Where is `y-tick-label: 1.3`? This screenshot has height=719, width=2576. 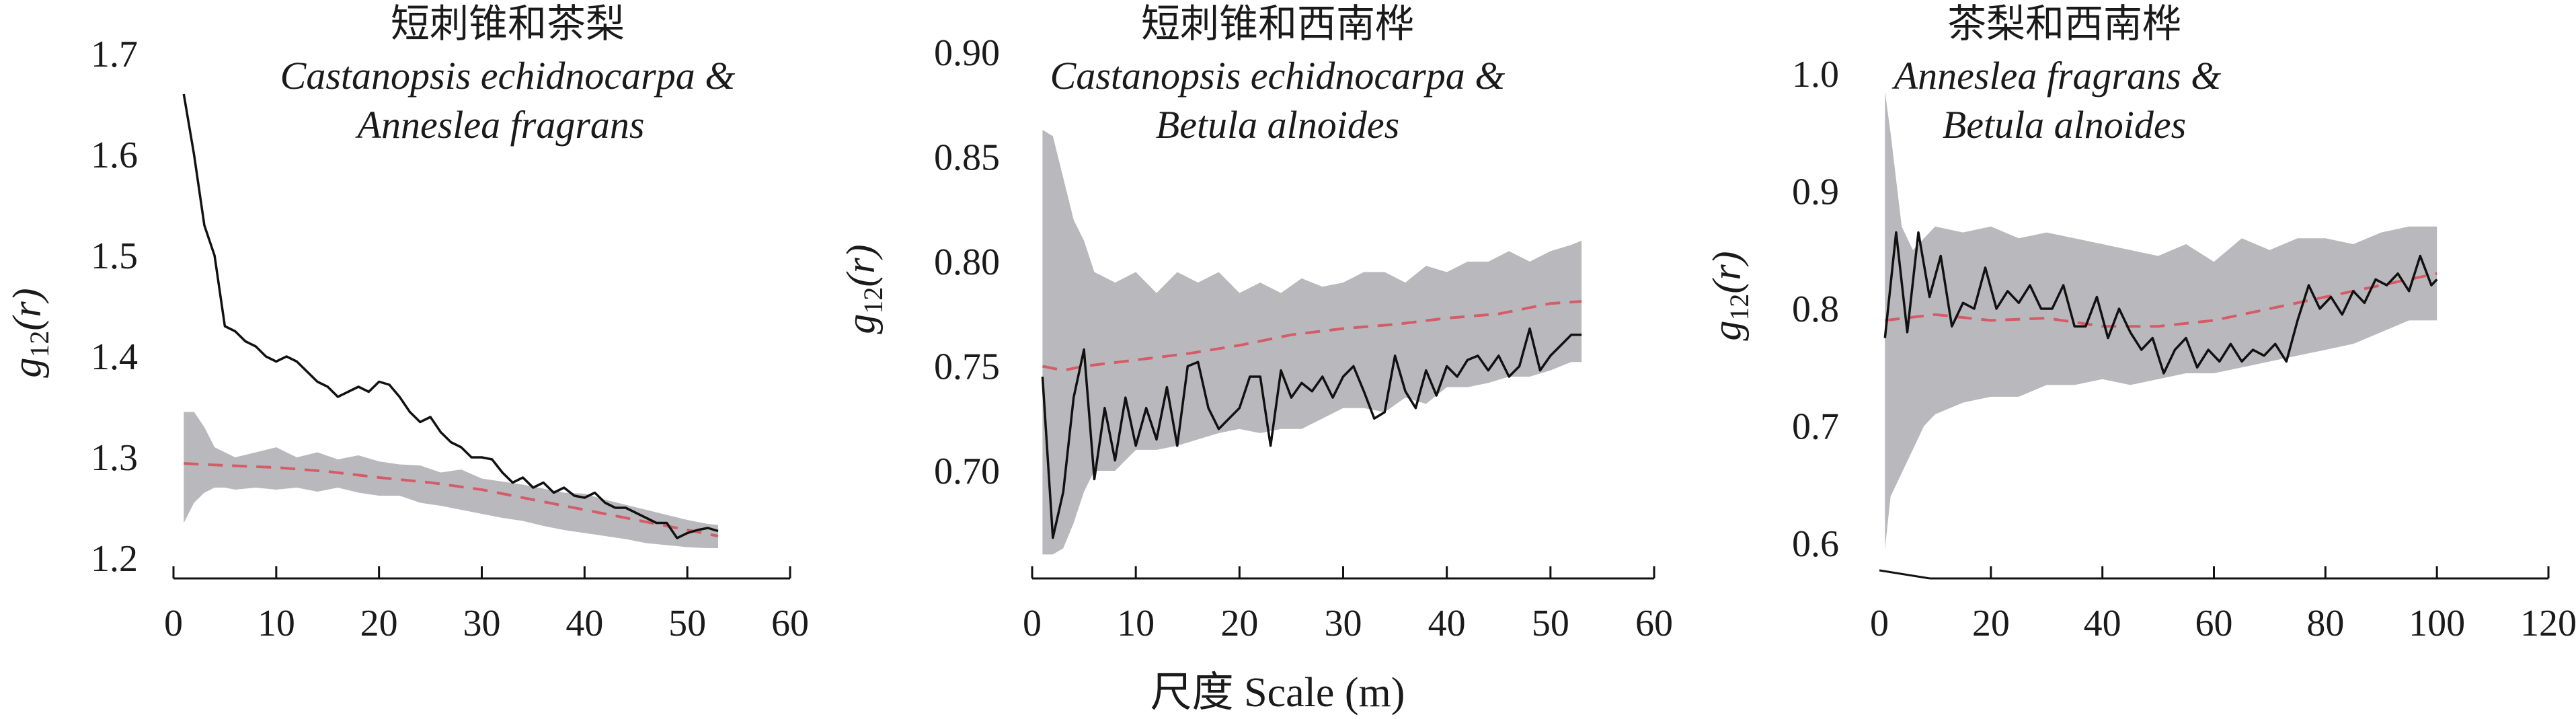 y-tick-label: 1.3 is located at coordinates (114, 458).